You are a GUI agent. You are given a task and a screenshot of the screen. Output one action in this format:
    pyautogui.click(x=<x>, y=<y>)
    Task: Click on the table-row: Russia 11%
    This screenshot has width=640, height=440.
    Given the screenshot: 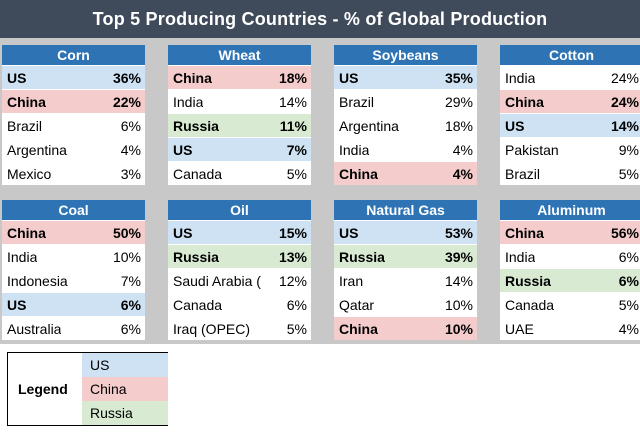 What is the action you would take?
    pyautogui.click(x=239, y=125)
    